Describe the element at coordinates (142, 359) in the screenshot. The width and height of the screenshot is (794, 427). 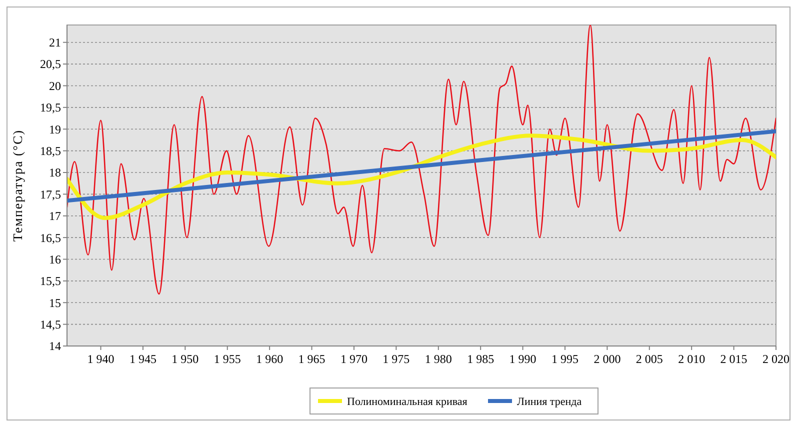
I see `x-tick-label: 1 945` at that location.